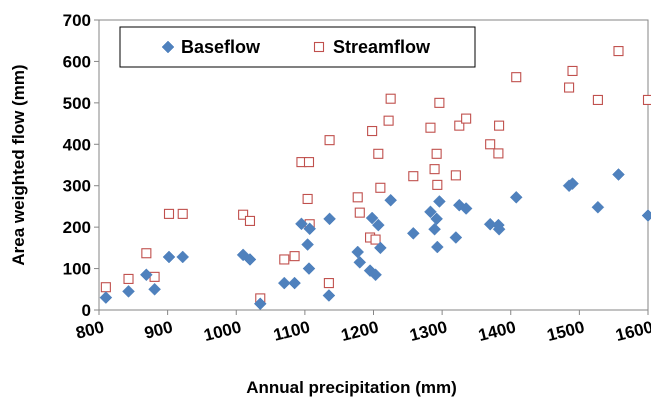  Describe the element at coordinates (77, 227) in the screenshot. I see `y-tick-label: 200` at that location.